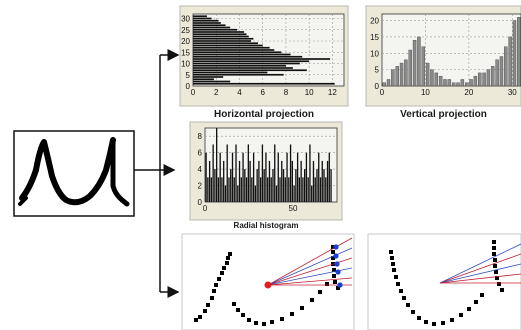 This screenshot has height=330, width=521. Describe the element at coordinates (451, 52) in the screenshot. I see `vertical-projection-bars` at that location.